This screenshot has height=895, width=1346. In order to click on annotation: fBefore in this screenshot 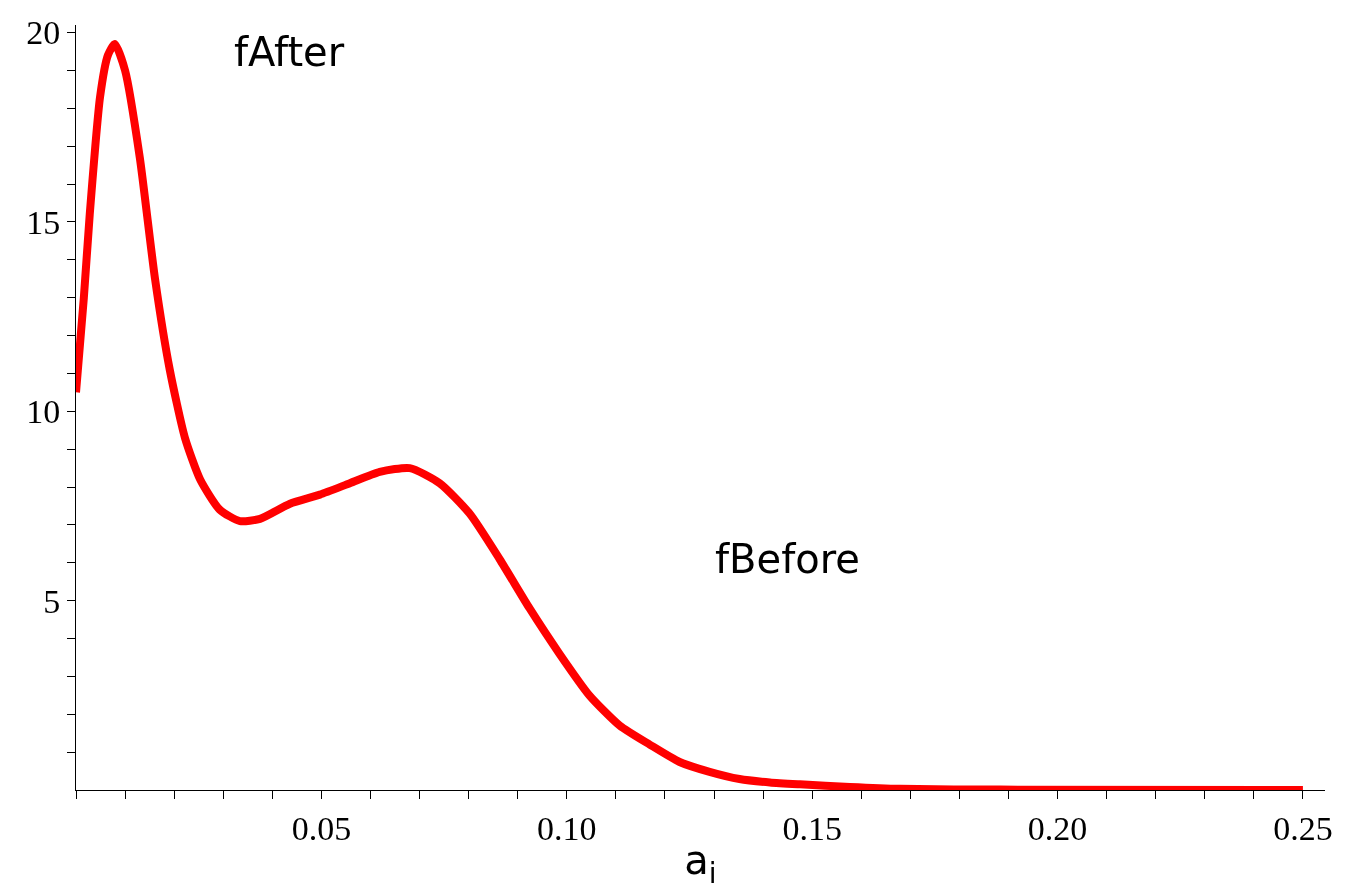, I will do `click(787, 559)`.